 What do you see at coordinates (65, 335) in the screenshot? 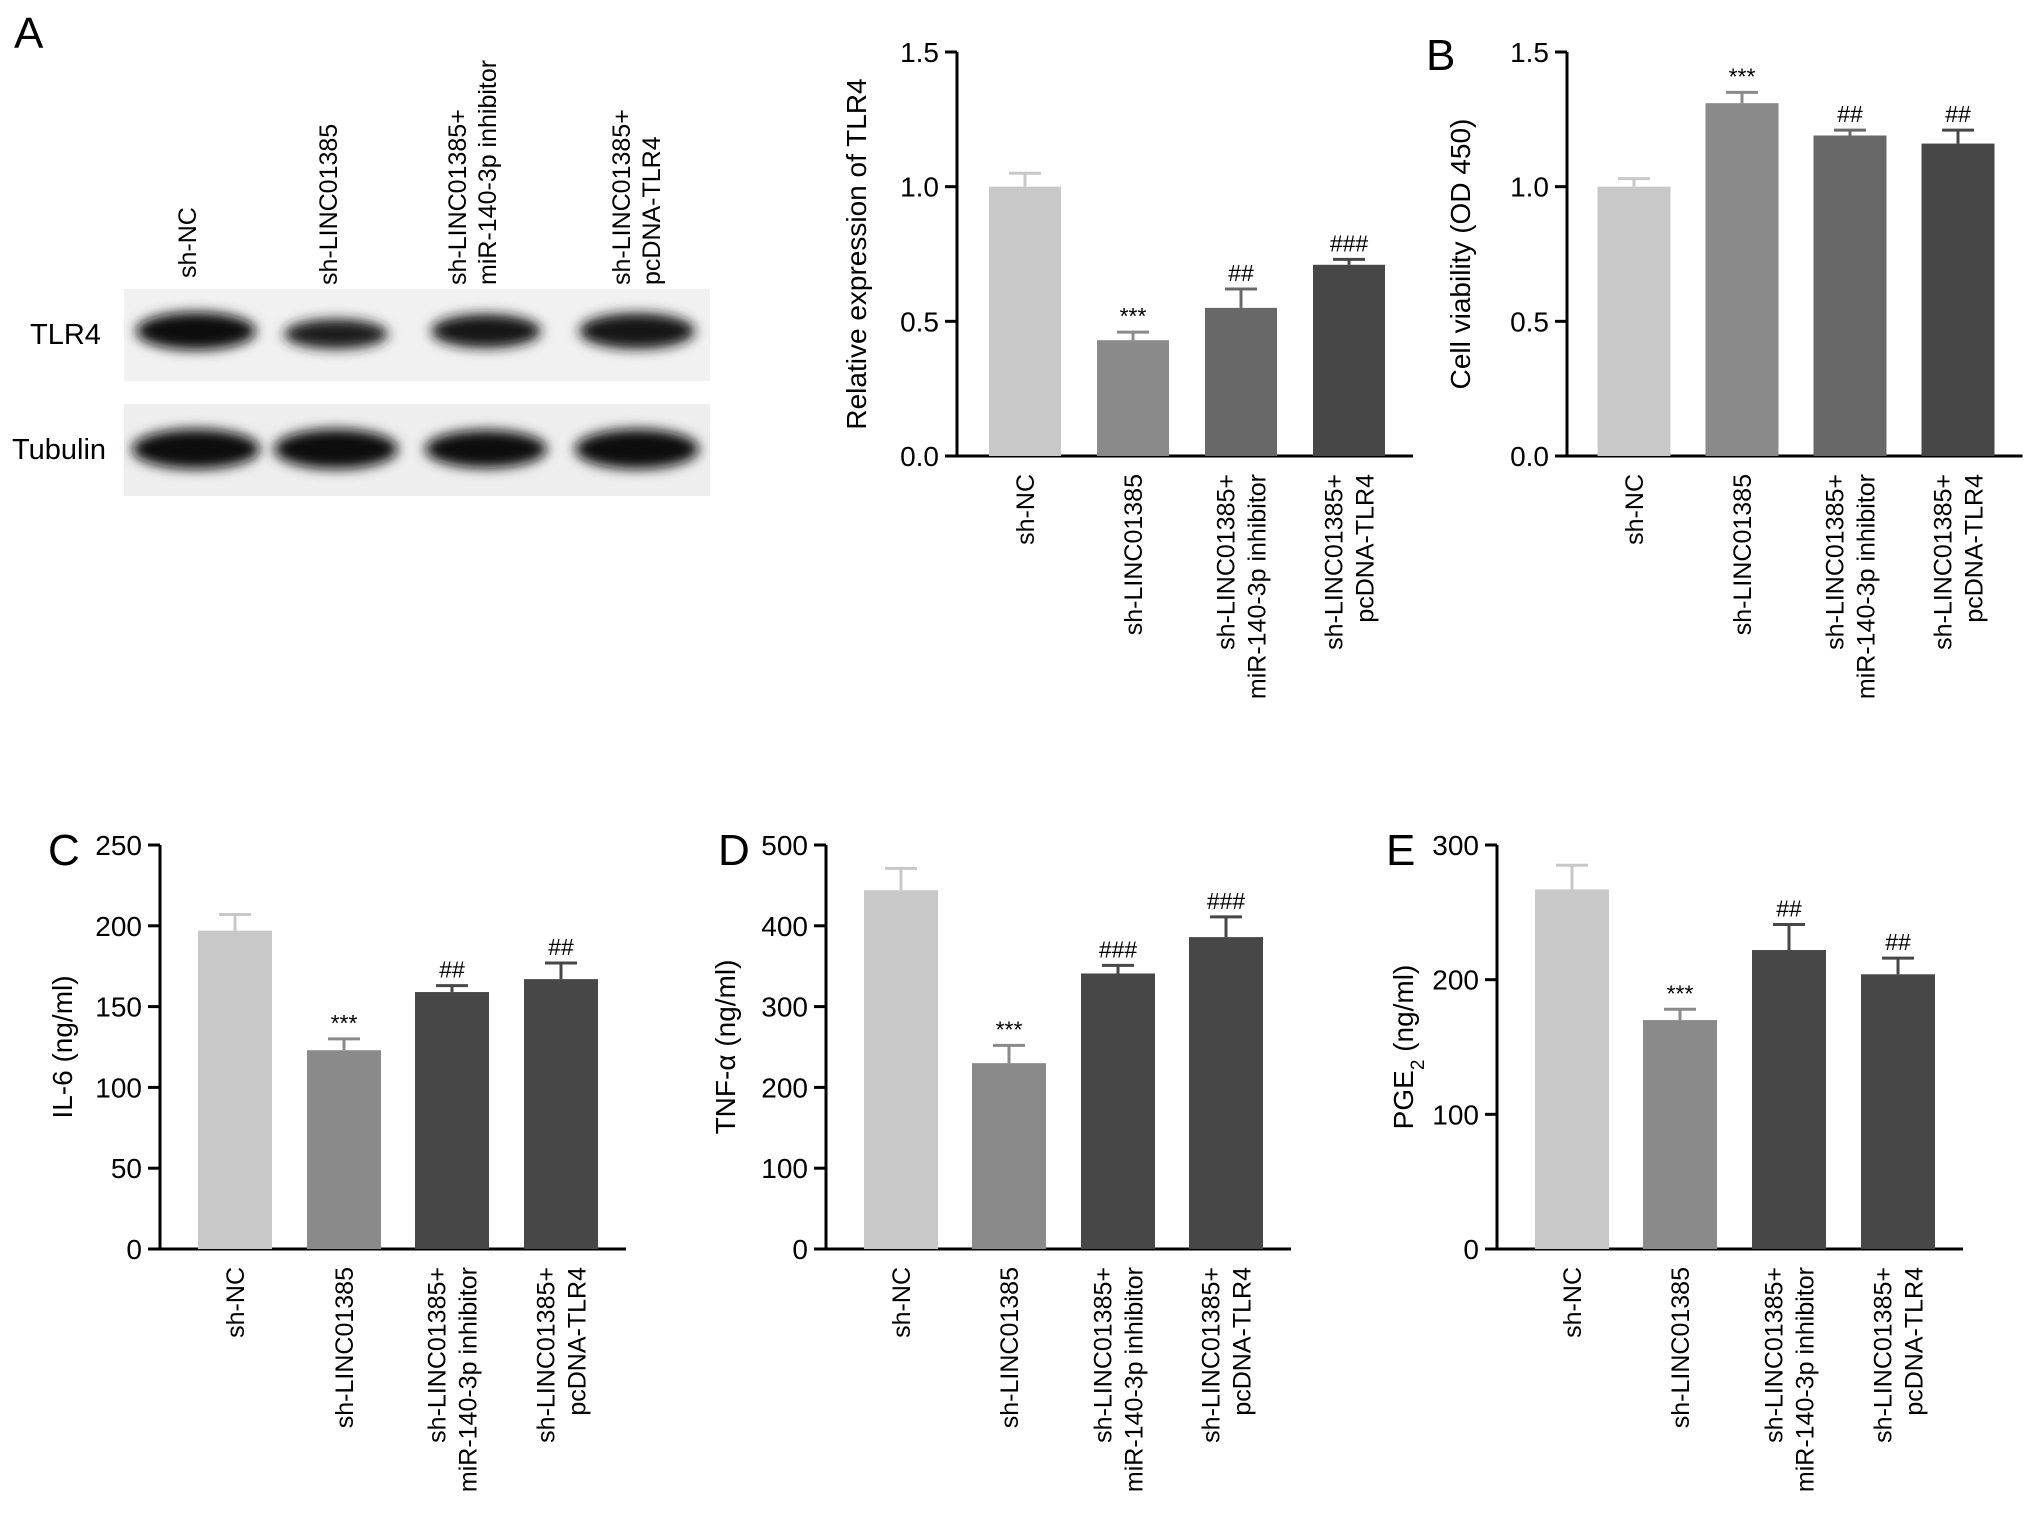
I see `blot-row-label-tlr4: TLR4` at bounding box center [65, 335].